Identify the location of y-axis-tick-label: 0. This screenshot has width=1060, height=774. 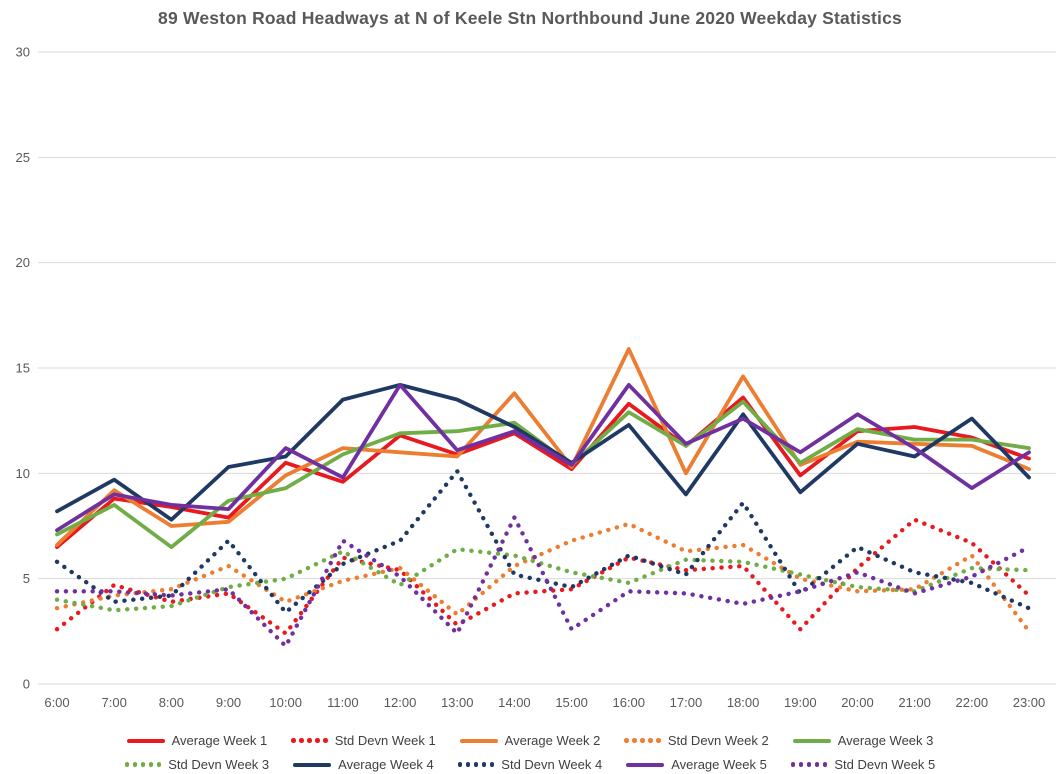
(26, 684).